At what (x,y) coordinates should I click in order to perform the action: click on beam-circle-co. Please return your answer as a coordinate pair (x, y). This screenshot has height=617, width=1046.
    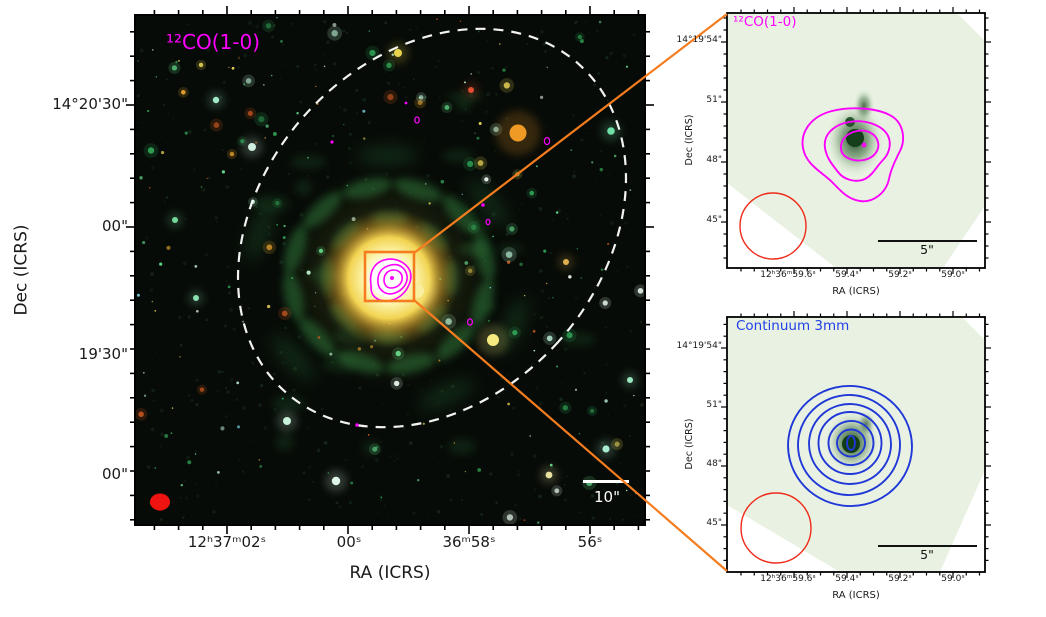
    Looking at the image, I should click on (773, 226).